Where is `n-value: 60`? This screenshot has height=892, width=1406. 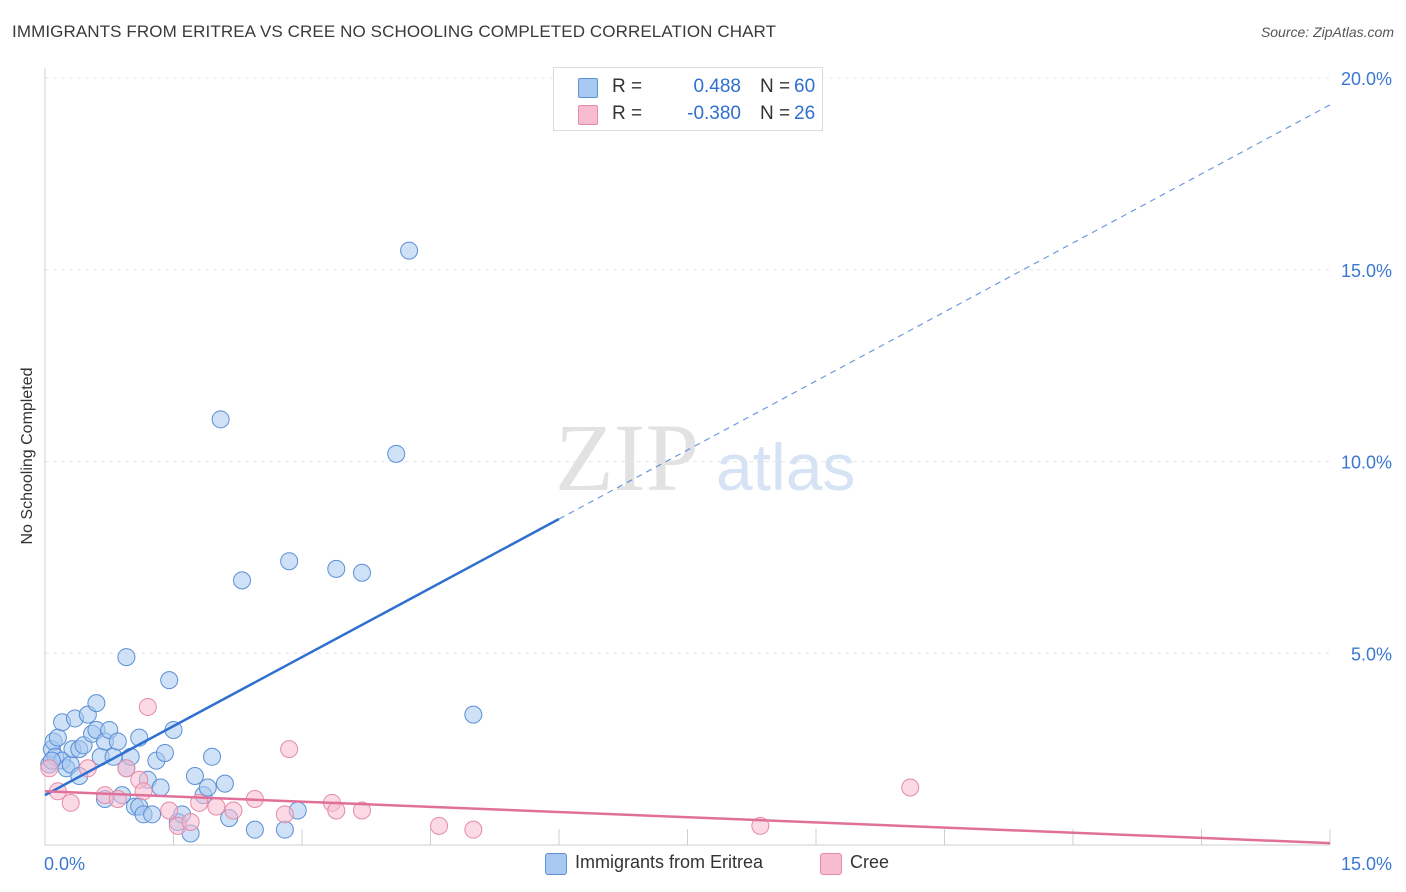 n-value: 60 is located at coordinates (805, 86).